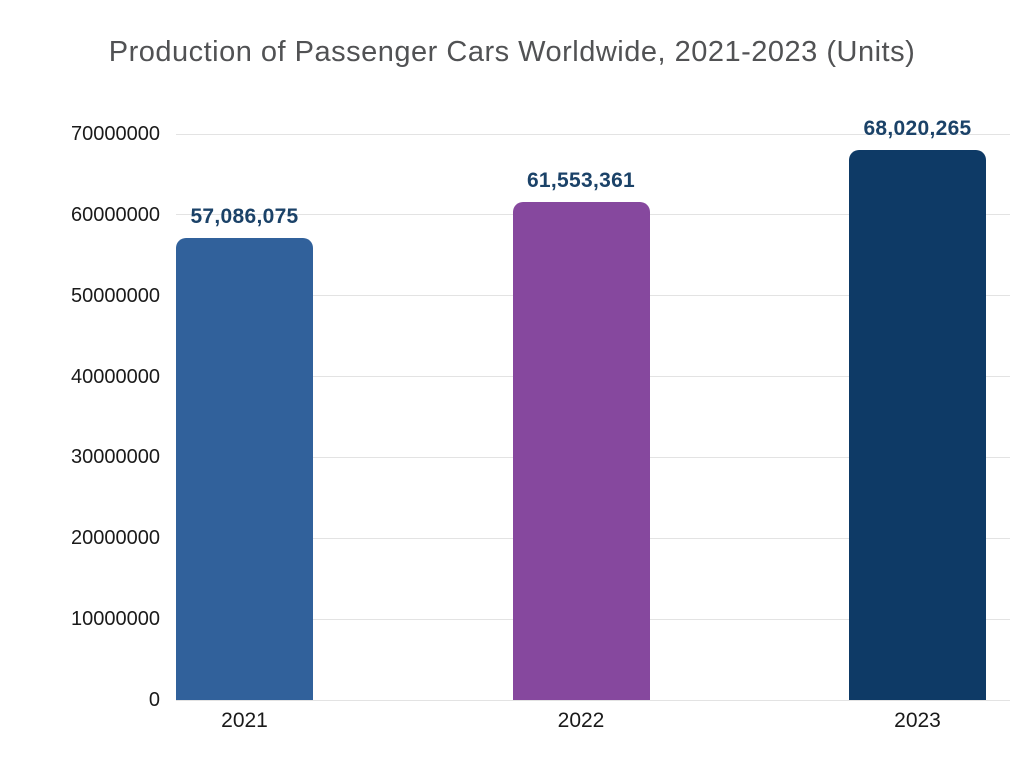 The width and height of the screenshot is (1024, 768). I want to click on bar-value-label: 57,086,075, so click(244, 217).